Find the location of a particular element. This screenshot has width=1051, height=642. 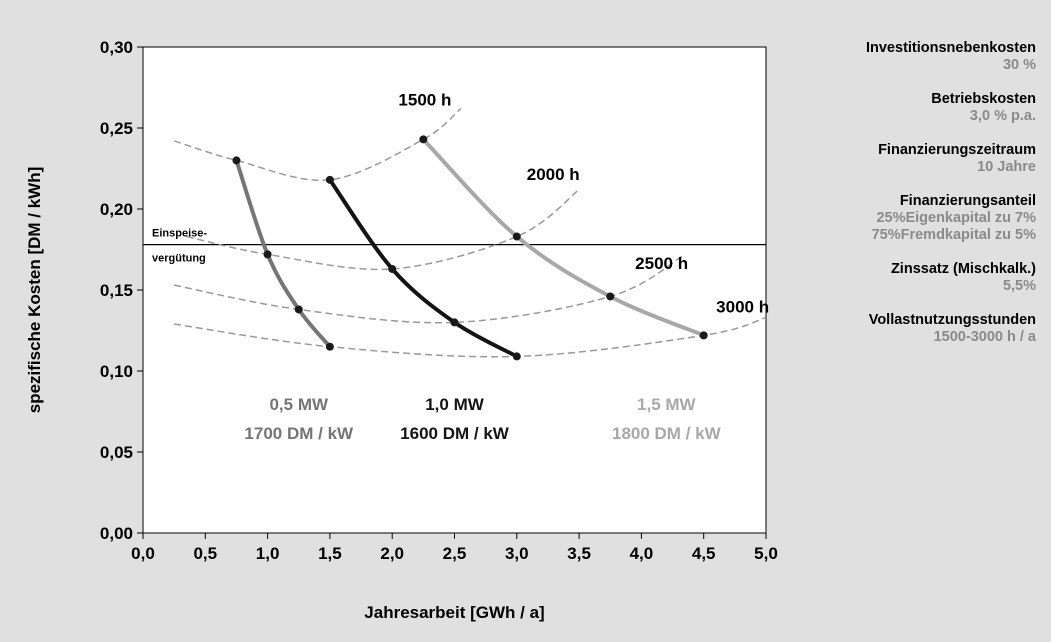

y-tick-label: 0,05 is located at coordinates (116, 452).